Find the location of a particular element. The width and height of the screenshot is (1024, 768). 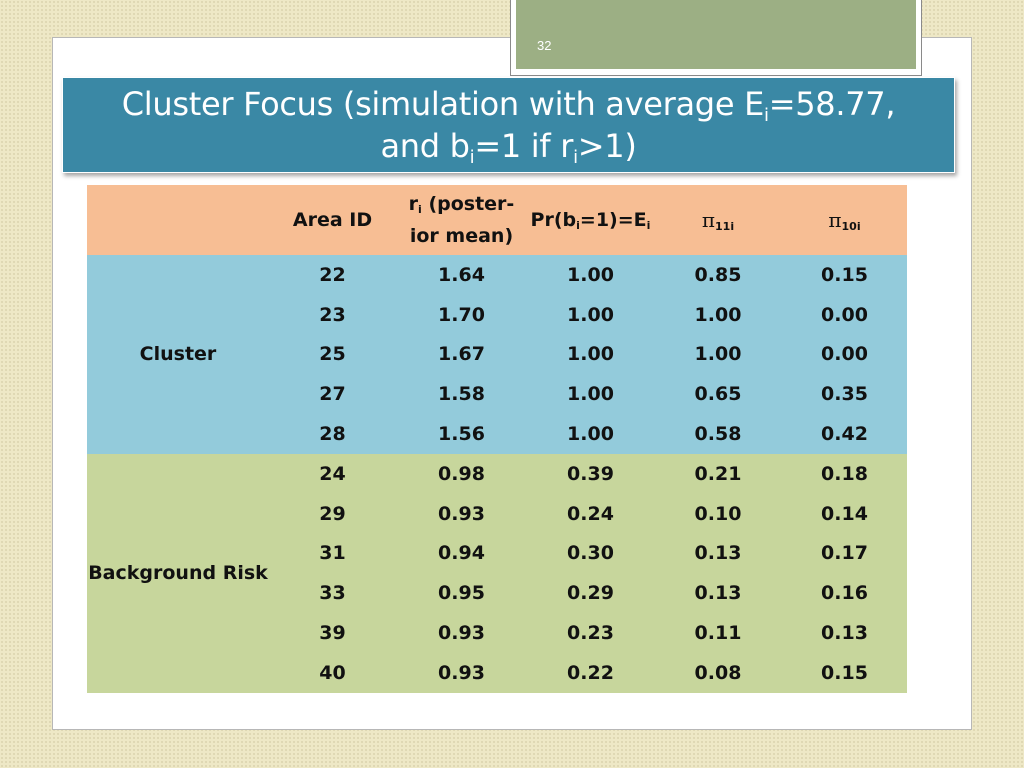

group-label-cluster: Cluster is located at coordinates (178, 354).